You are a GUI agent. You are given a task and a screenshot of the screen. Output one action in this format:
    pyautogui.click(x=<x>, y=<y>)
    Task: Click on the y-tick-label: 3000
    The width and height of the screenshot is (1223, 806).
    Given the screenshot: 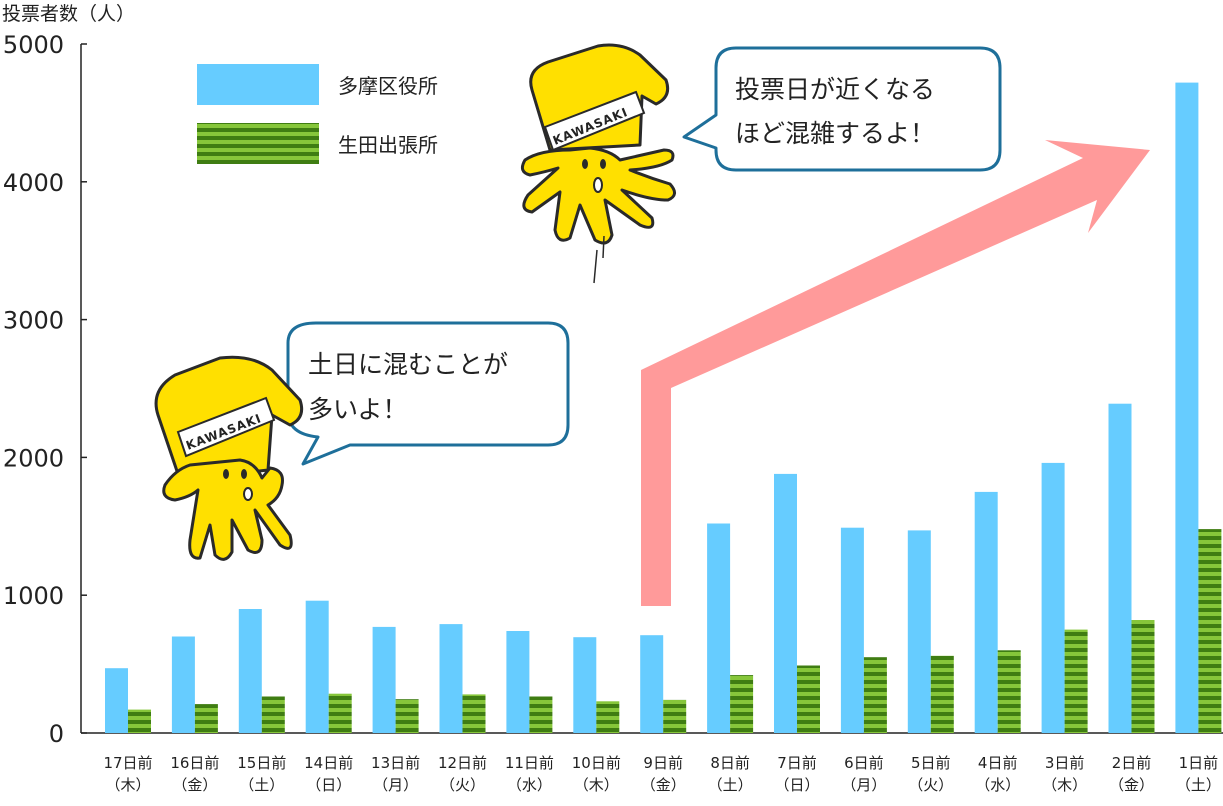 What is the action you would take?
    pyautogui.click(x=33, y=321)
    